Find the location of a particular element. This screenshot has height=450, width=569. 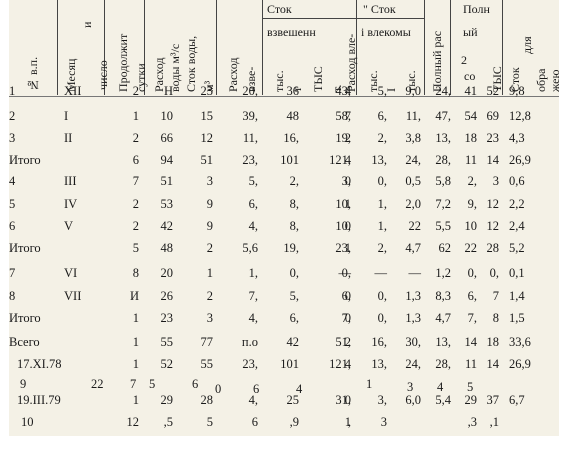

table-cell-w: 1 is located at coordinates (209, 273).